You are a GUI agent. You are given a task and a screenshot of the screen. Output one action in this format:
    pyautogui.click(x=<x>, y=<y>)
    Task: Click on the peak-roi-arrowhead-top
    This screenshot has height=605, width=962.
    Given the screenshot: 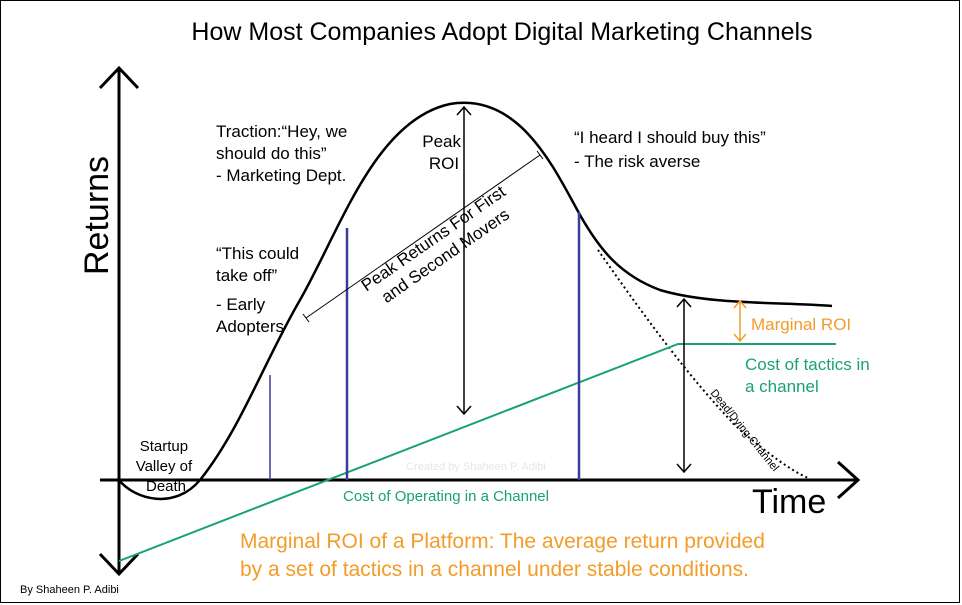 What is the action you would take?
    pyautogui.click(x=464, y=110)
    